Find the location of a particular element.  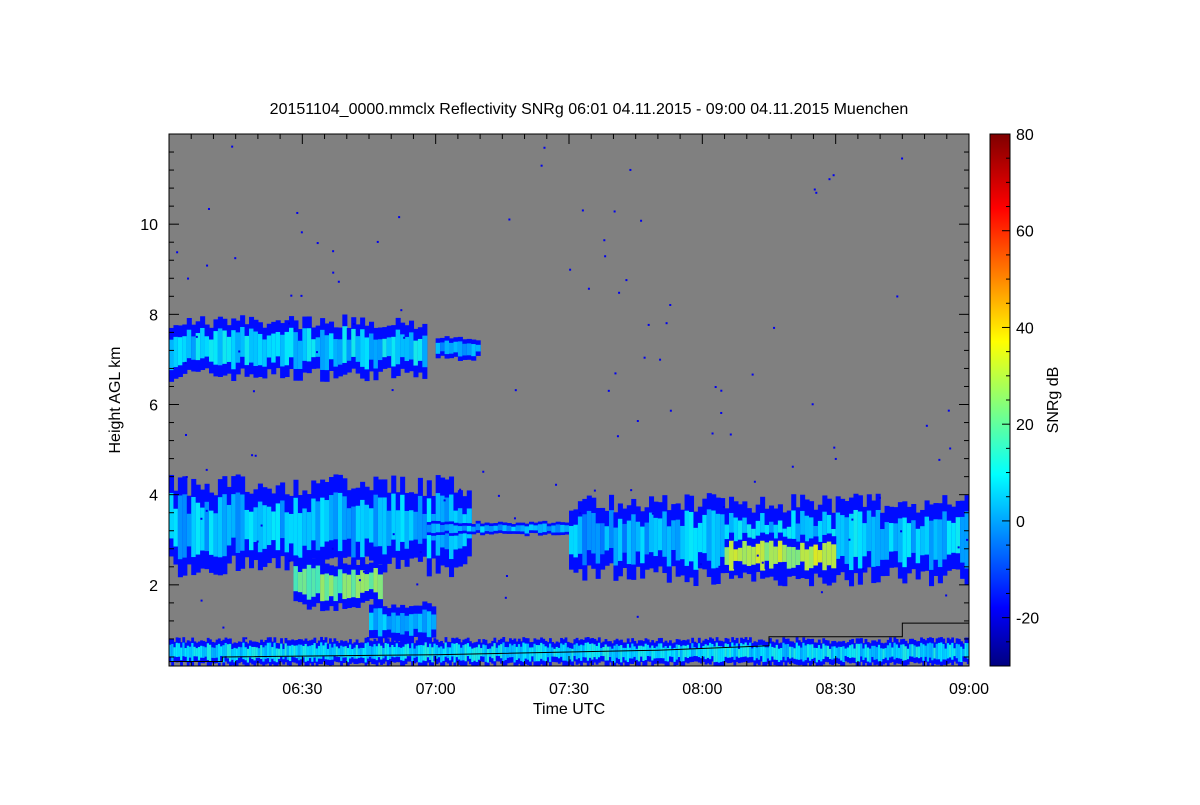

y-tick-label: 8 is located at coordinates (153, 315).